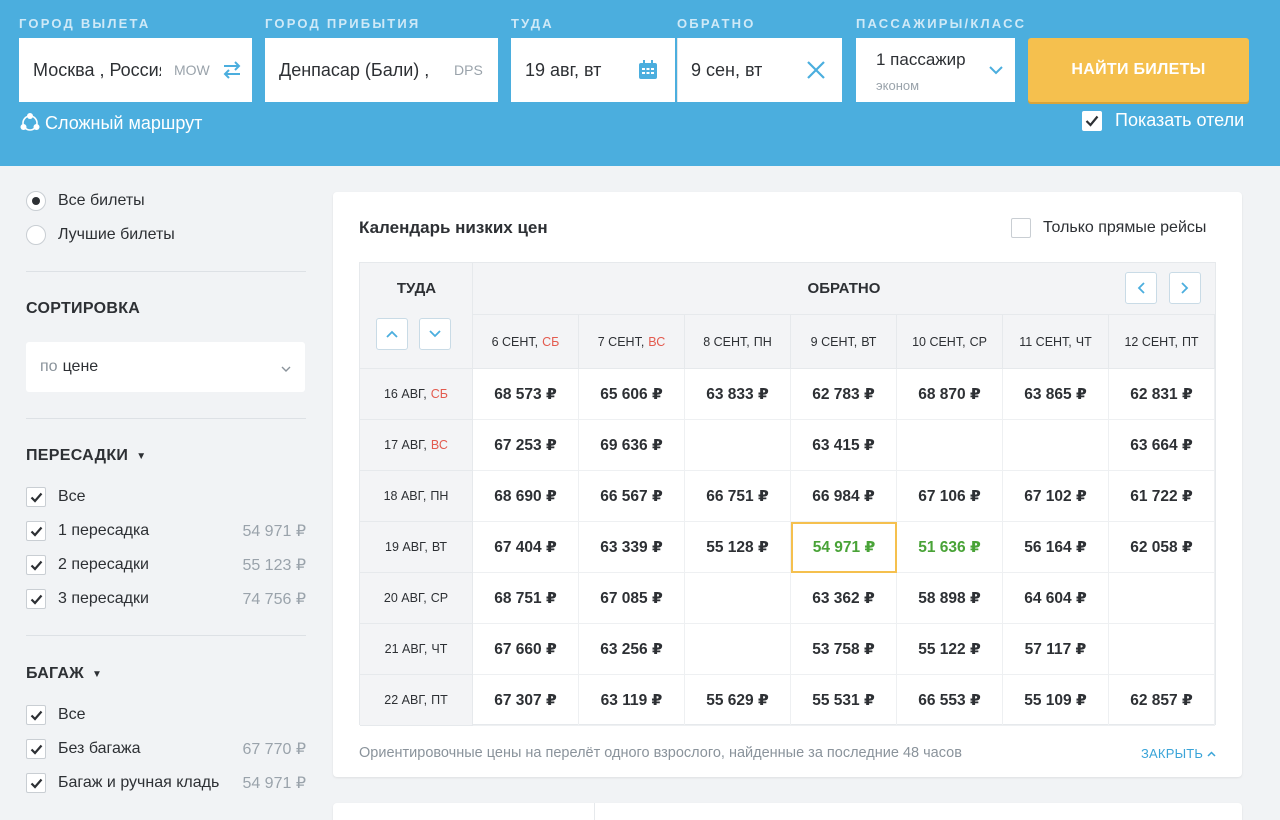 This screenshot has width=1280, height=820. Describe the element at coordinates (950, 342) in the screenshot. I see `return-date-column-header: 10 СЕНТ, СР` at that location.